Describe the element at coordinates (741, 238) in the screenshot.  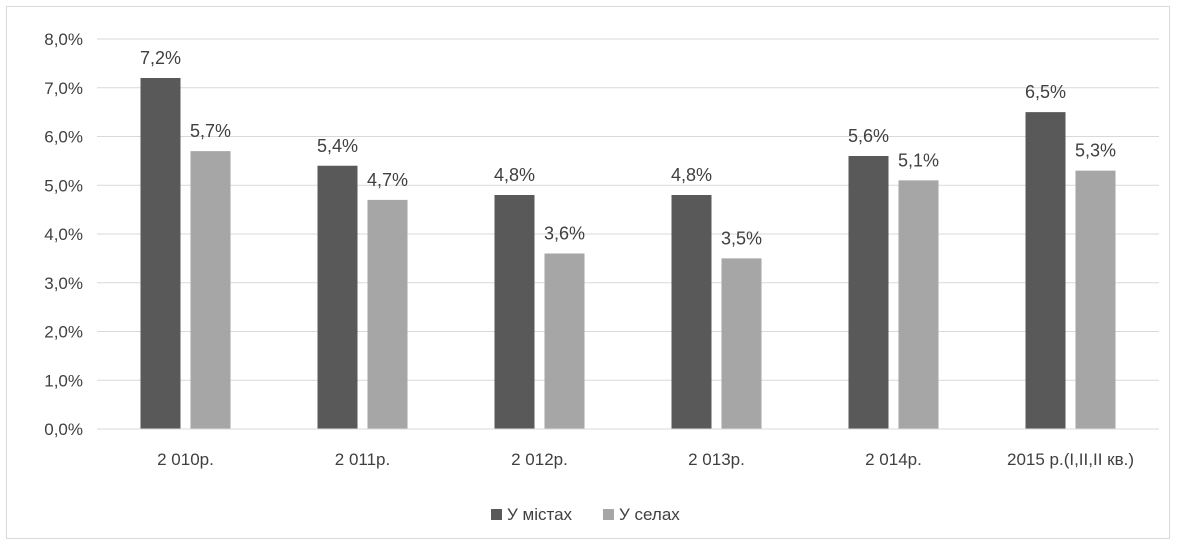
I see `data-label: 3,5%` at that location.